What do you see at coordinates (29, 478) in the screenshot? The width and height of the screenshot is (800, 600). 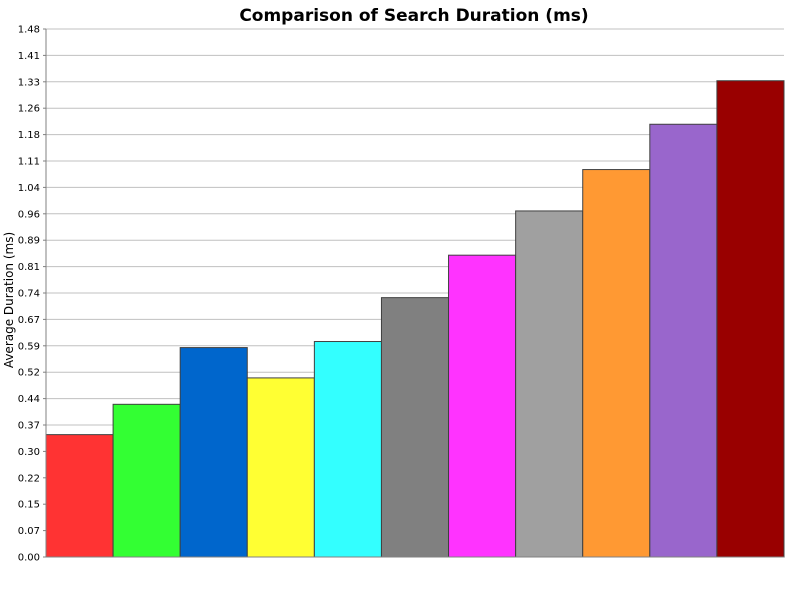 I see `y-tick-label: 0.22` at bounding box center [29, 478].